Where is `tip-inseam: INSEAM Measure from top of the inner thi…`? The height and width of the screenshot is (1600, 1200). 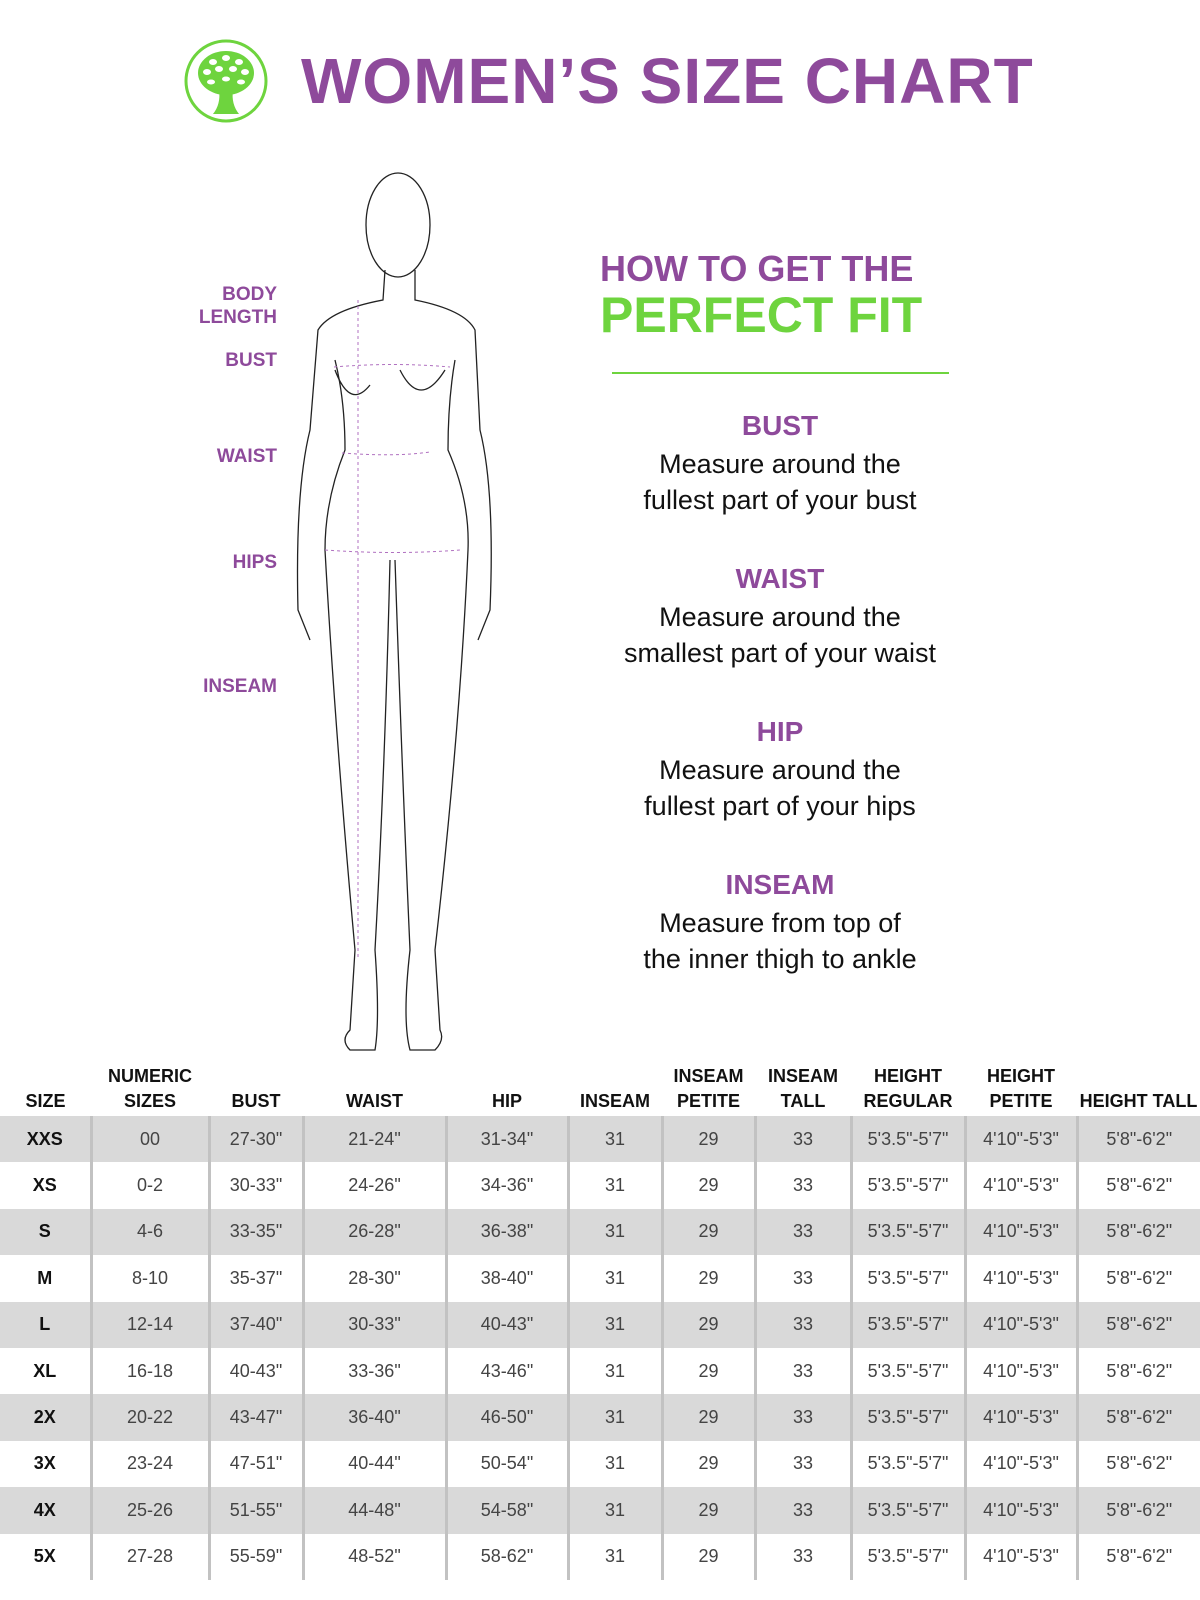 tip-inseam: INSEAM Measure from top of the inner thi… is located at coordinates (780, 923).